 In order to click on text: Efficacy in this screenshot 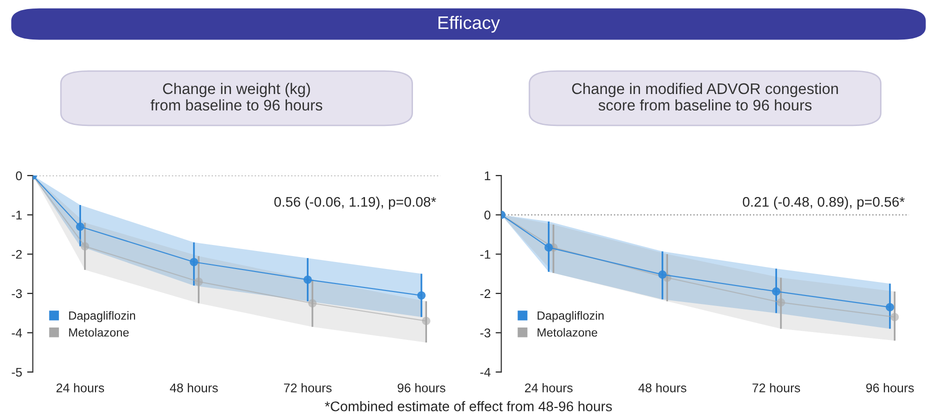, I will do `click(469, 24)`.